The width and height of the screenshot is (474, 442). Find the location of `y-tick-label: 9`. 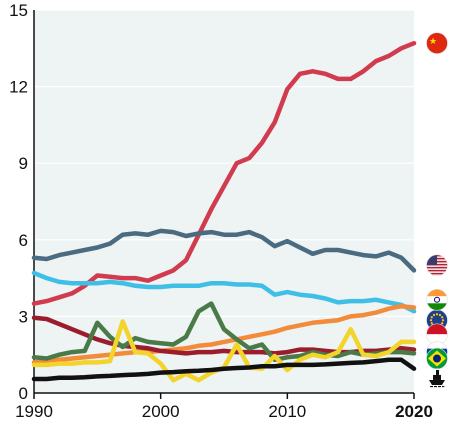

y-tick-label: 9 is located at coordinates (23, 163).